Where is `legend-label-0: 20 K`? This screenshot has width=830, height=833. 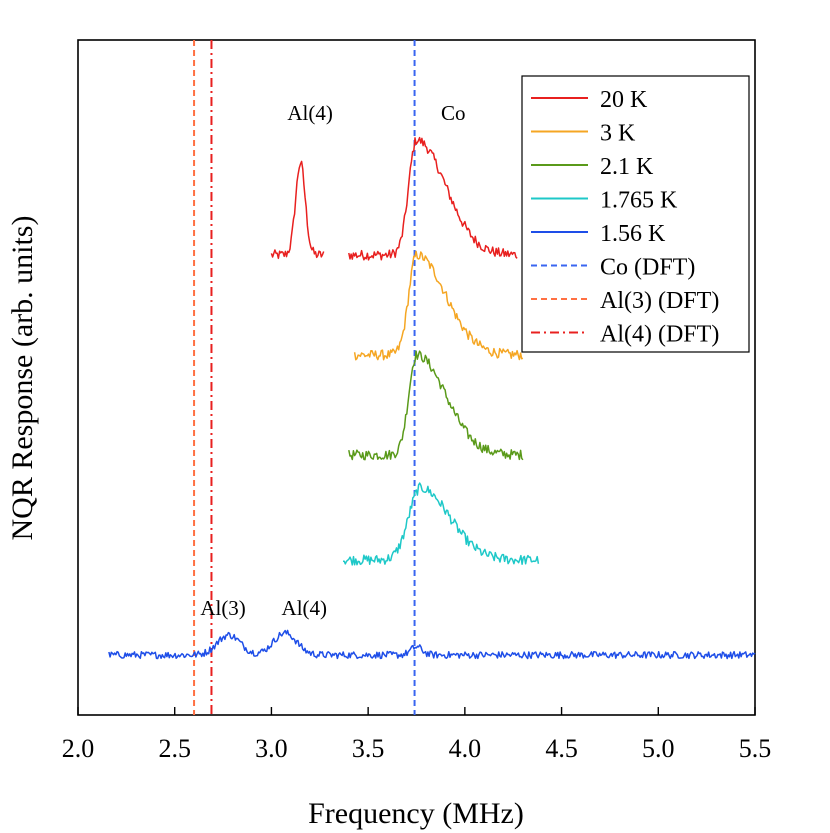
legend-label-0: 20 K is located at coordinates (624, 100).